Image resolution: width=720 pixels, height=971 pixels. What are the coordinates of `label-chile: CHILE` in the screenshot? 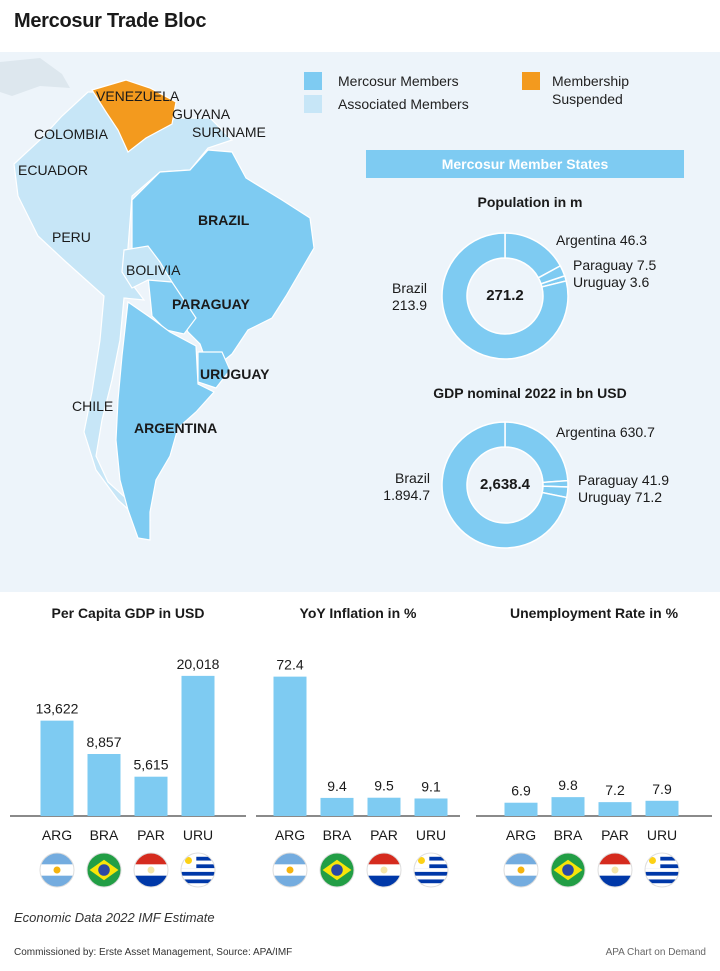 It's located at (93, 406).